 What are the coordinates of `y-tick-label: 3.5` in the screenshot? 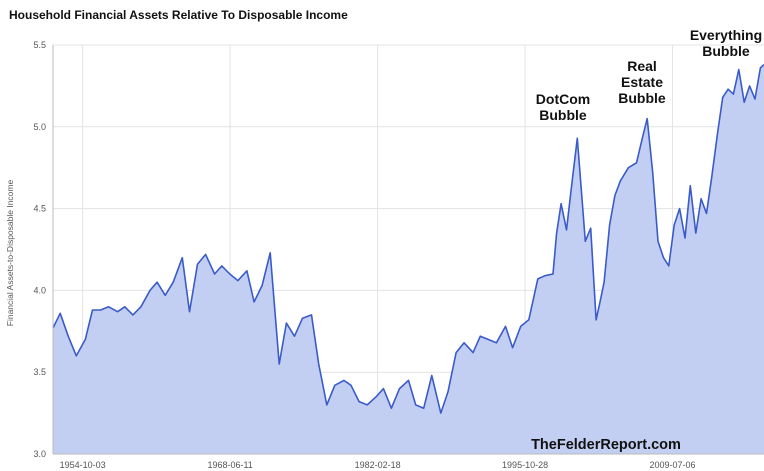 It's located at (39, 372).